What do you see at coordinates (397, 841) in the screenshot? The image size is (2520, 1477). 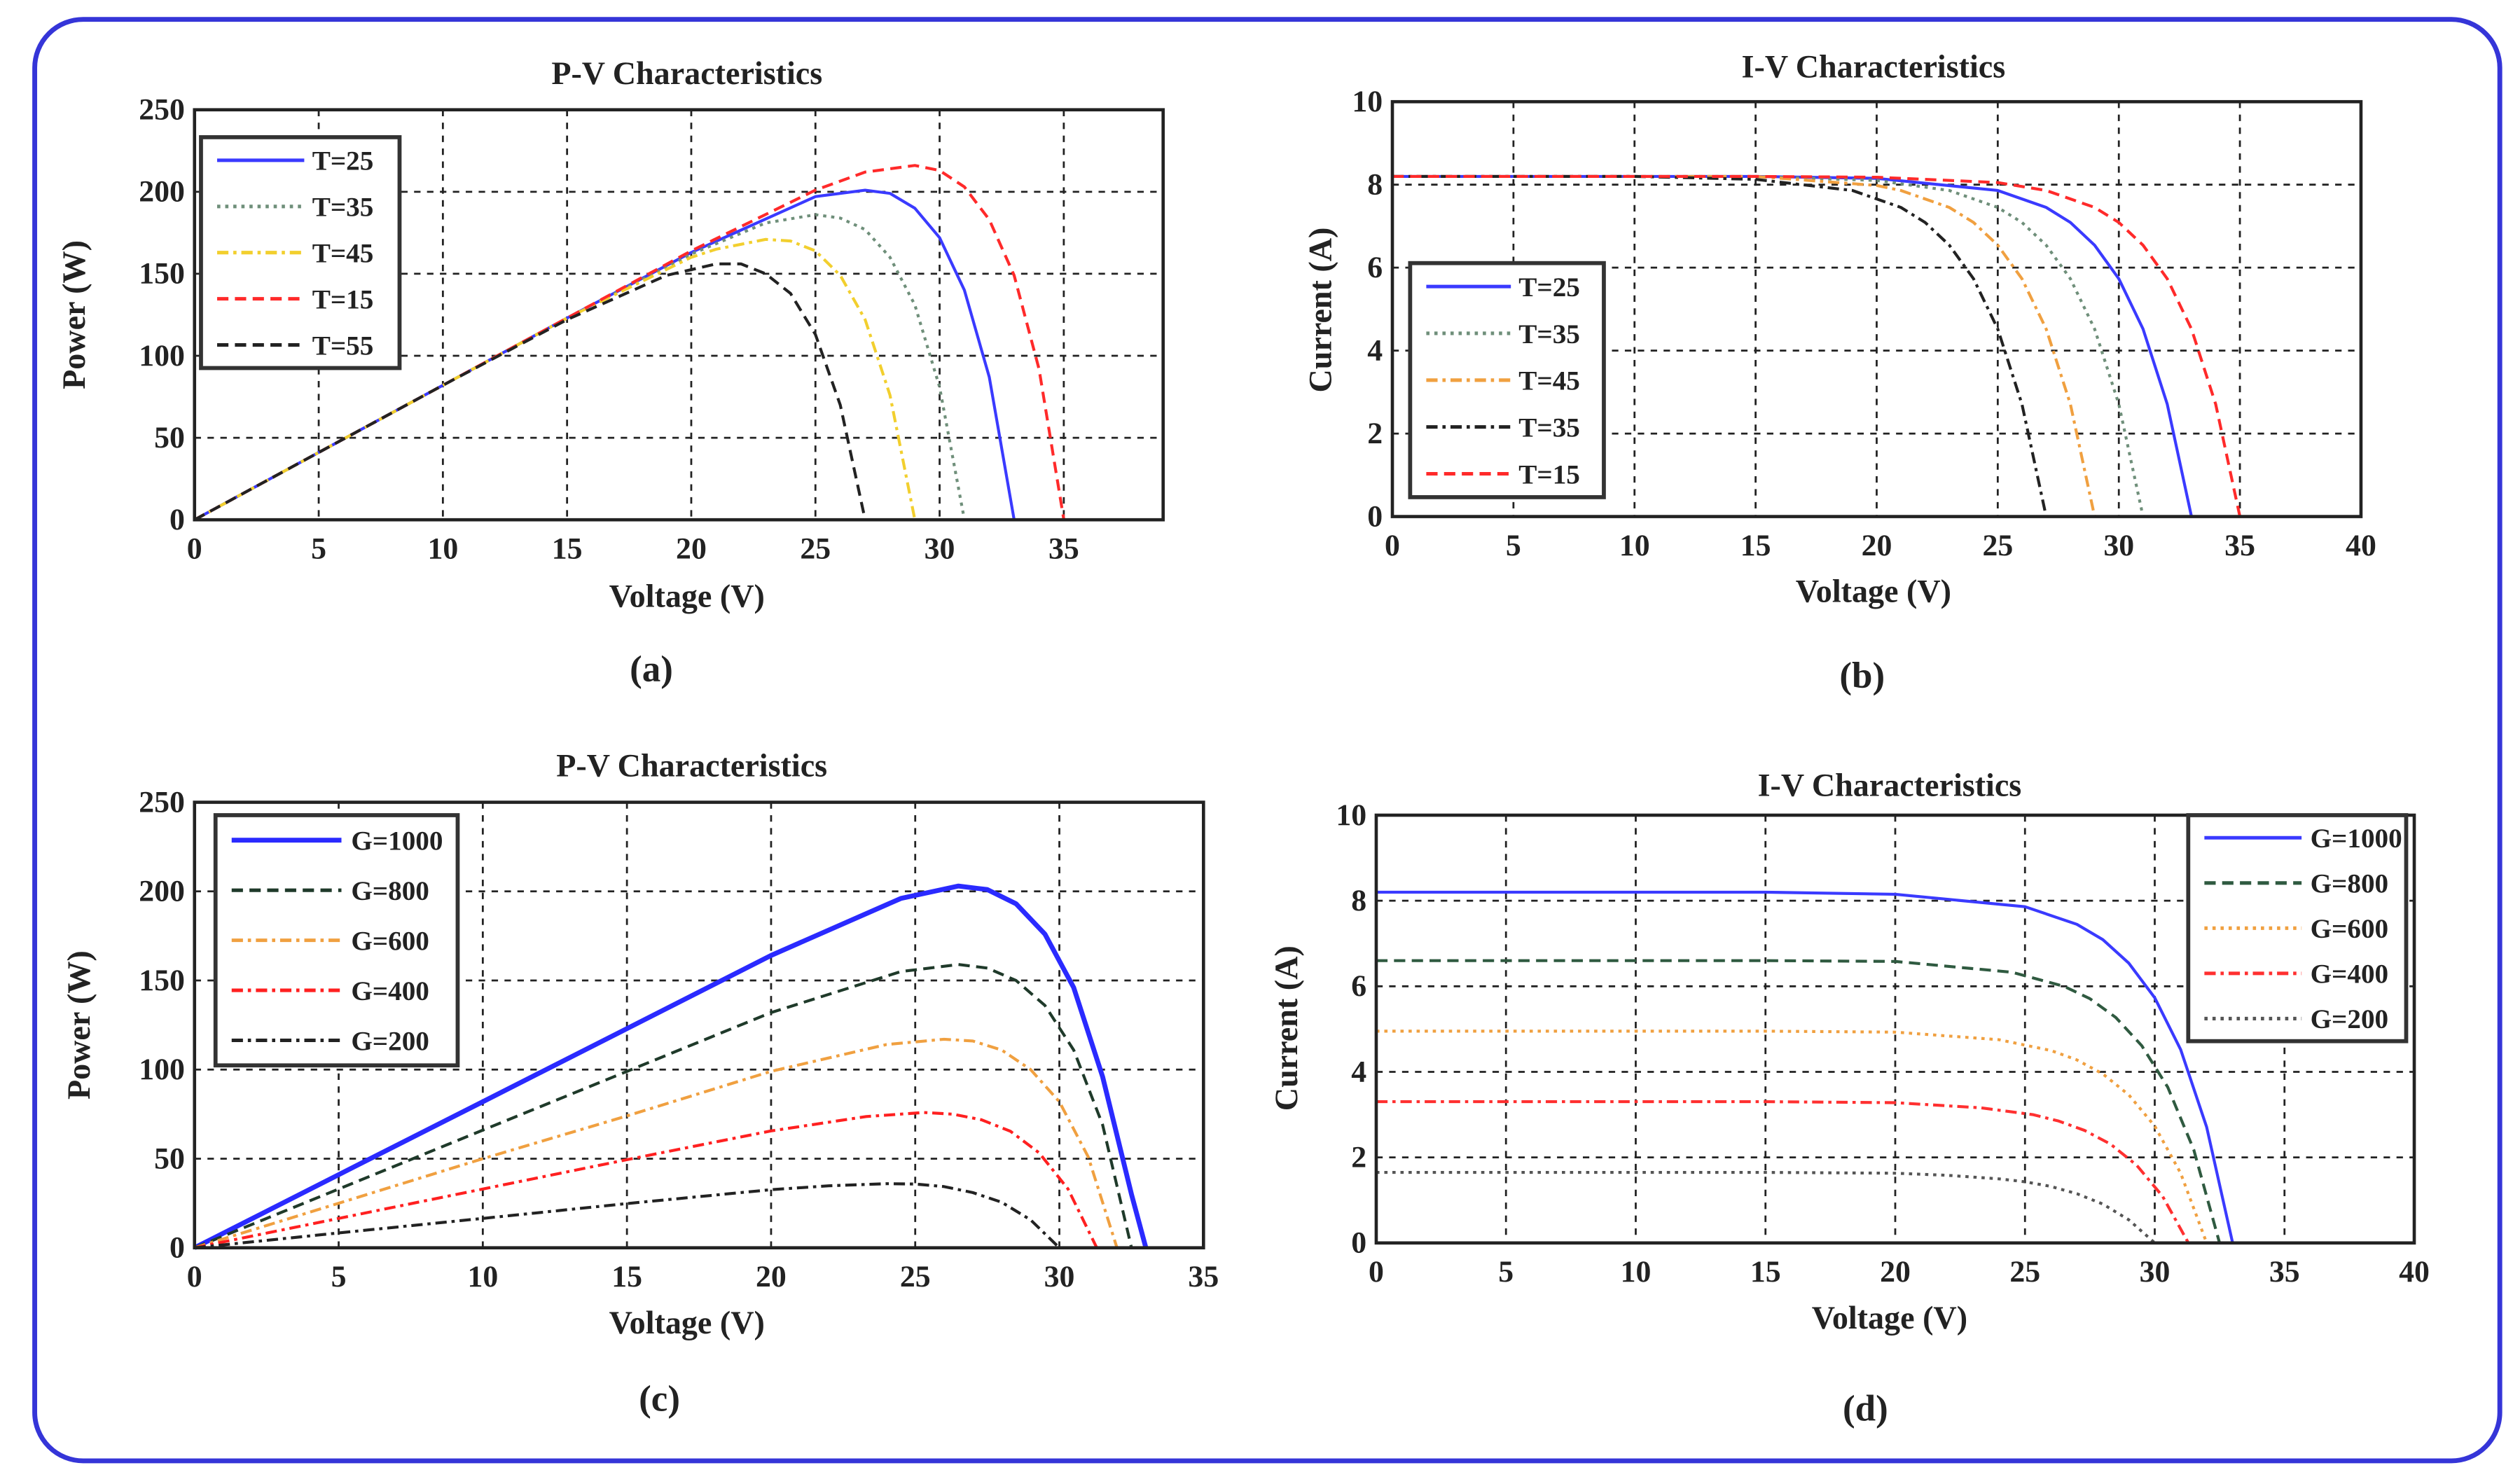 I see `legend-label: G=1000` at bounding box center [397, 841].